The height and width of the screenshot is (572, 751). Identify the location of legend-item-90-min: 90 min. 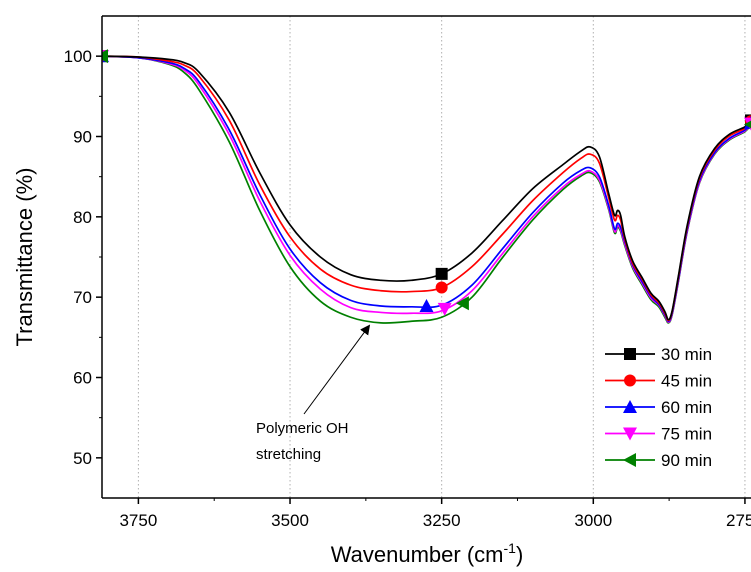
(658, 460).